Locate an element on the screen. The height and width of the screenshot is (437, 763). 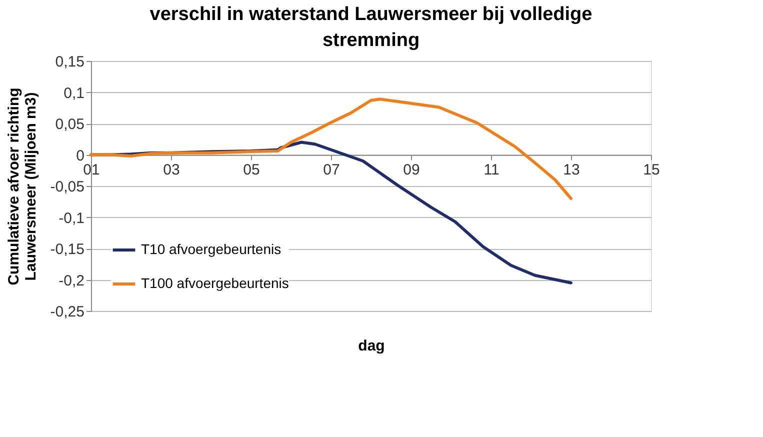
y-tick-label: -0,2 is located at coordinates (71, 281).